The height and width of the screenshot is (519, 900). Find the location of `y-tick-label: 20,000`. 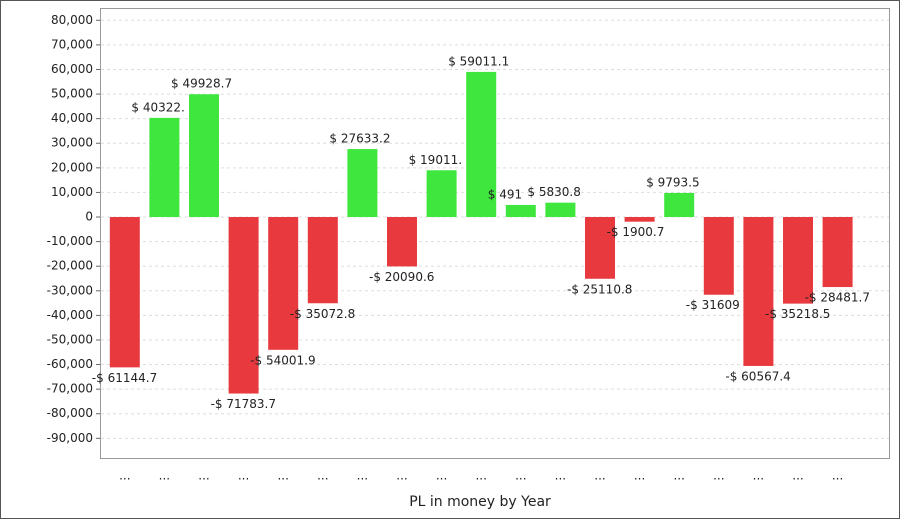

y-tick-label: 20,000 is located at coordinates (72, 167).